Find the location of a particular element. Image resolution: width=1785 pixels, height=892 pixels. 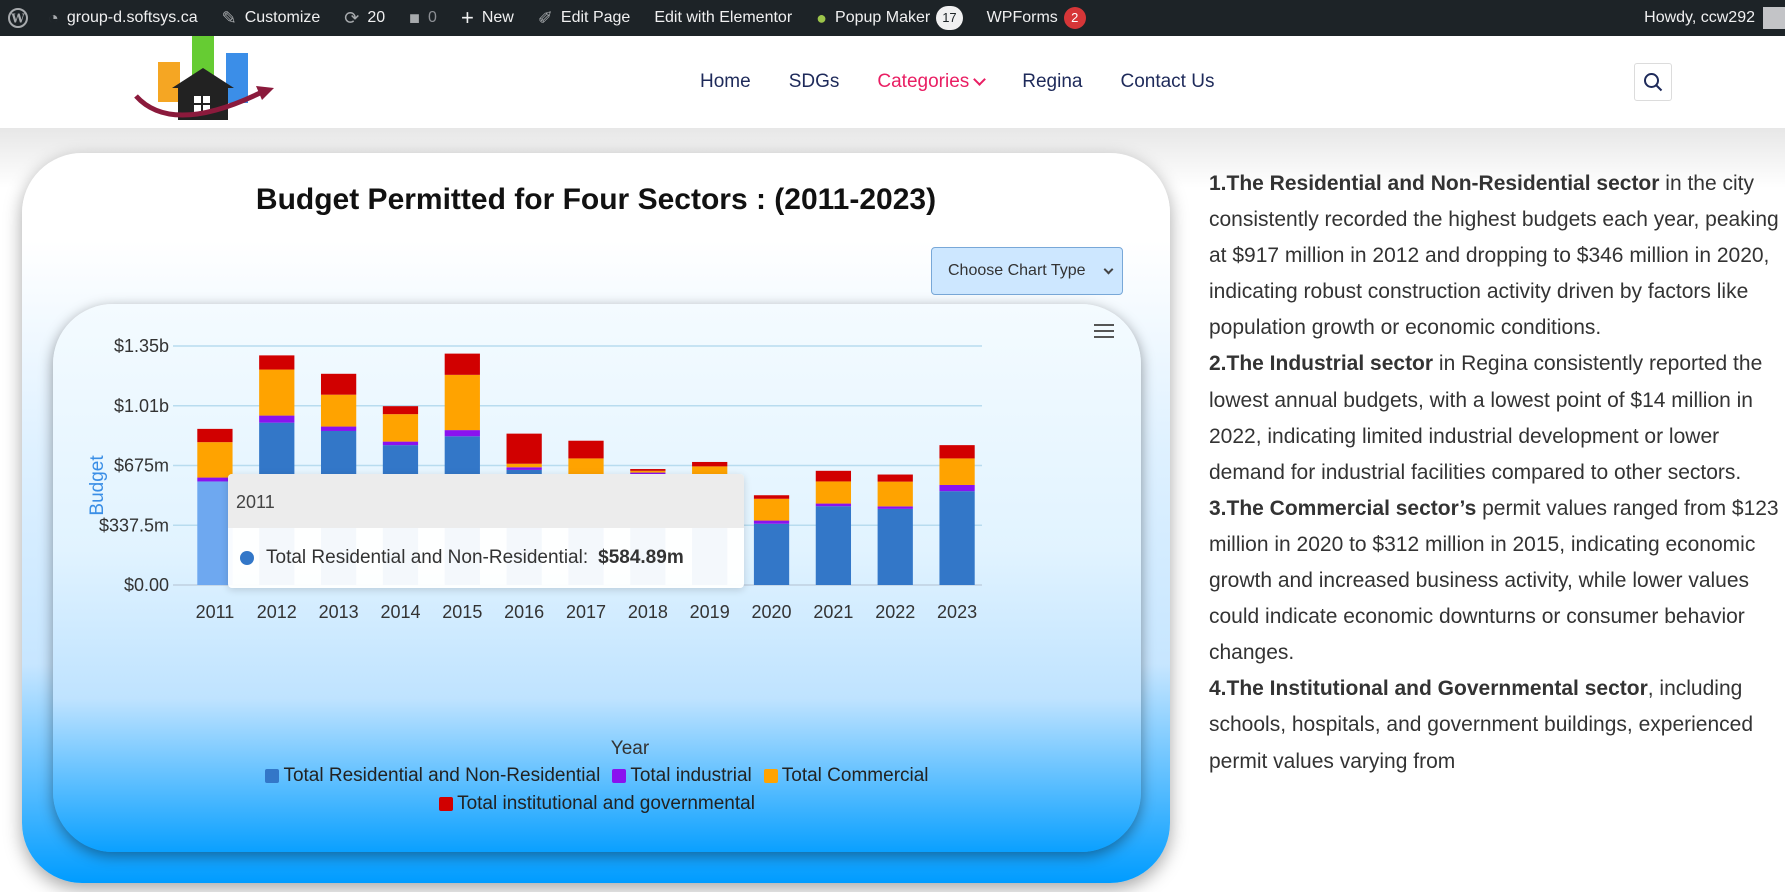

legend-item-institutional: Total institutional and governmental is located at coordinates (597, 804).